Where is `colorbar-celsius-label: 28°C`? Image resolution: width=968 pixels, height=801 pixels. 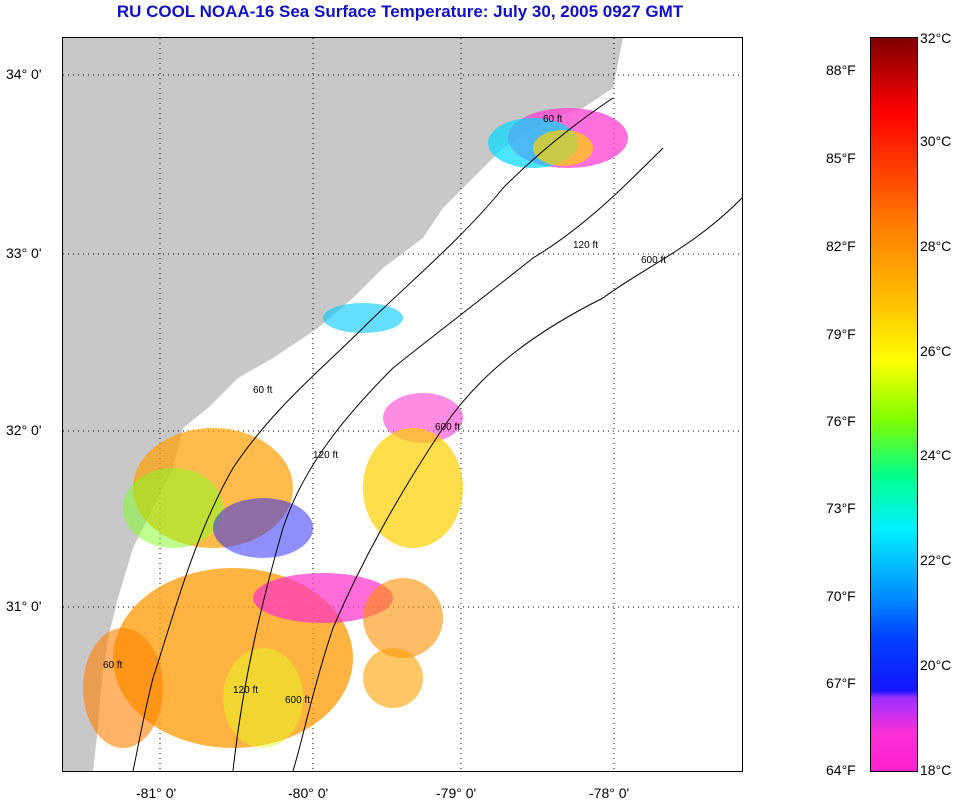
colorbar-celsius-label: 28°C is located at coordinates (936, 246).